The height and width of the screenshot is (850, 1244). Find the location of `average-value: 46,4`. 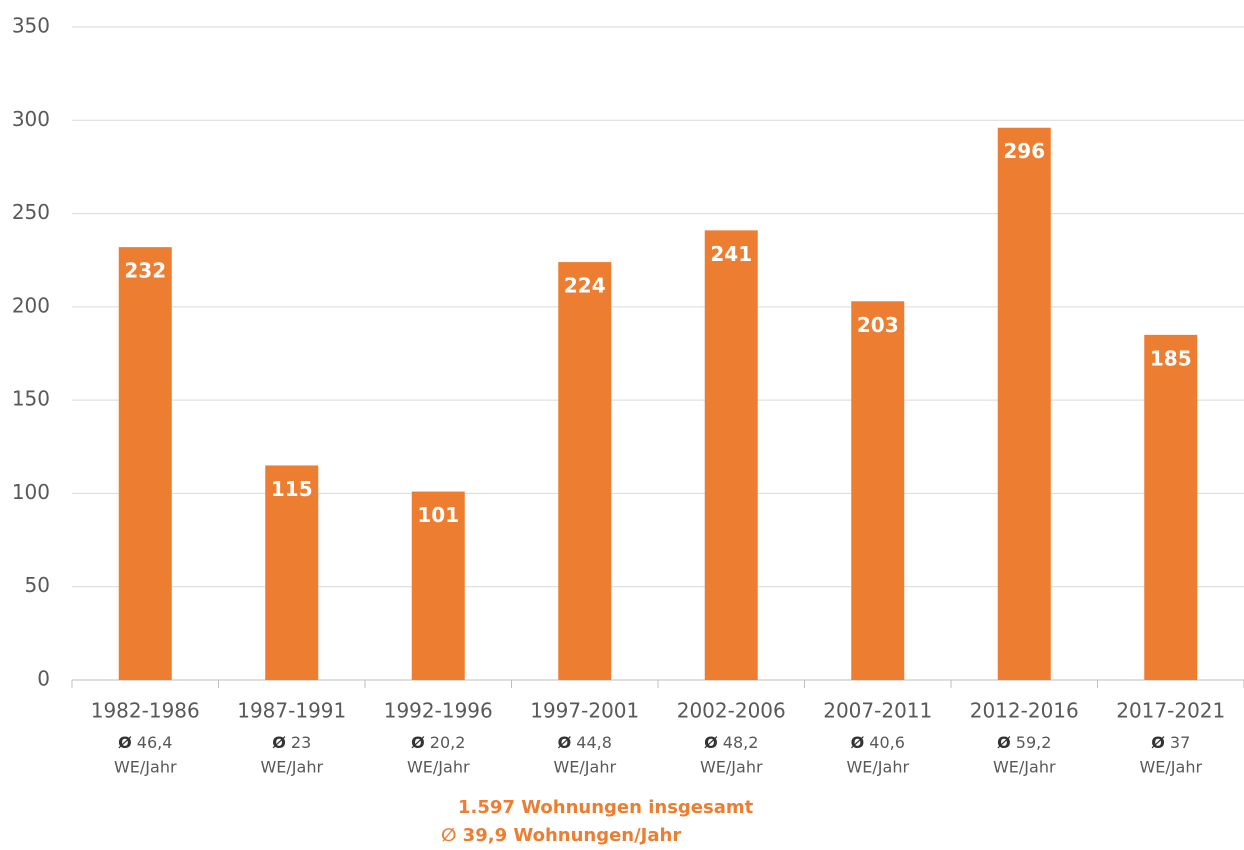

average-value: 46,4 is located at coordinates (155, 742).